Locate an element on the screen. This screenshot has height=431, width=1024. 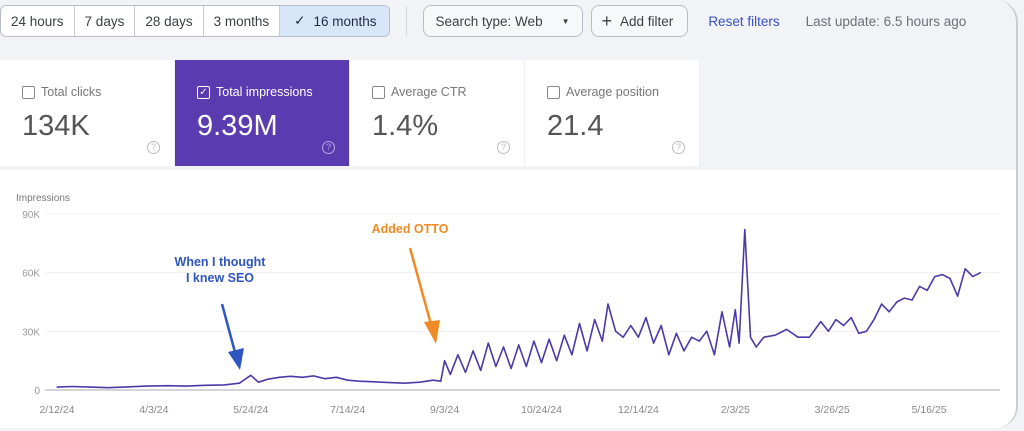
metric-card-average-position: Average position 21.4 ? is located at coordinates (612, 113).